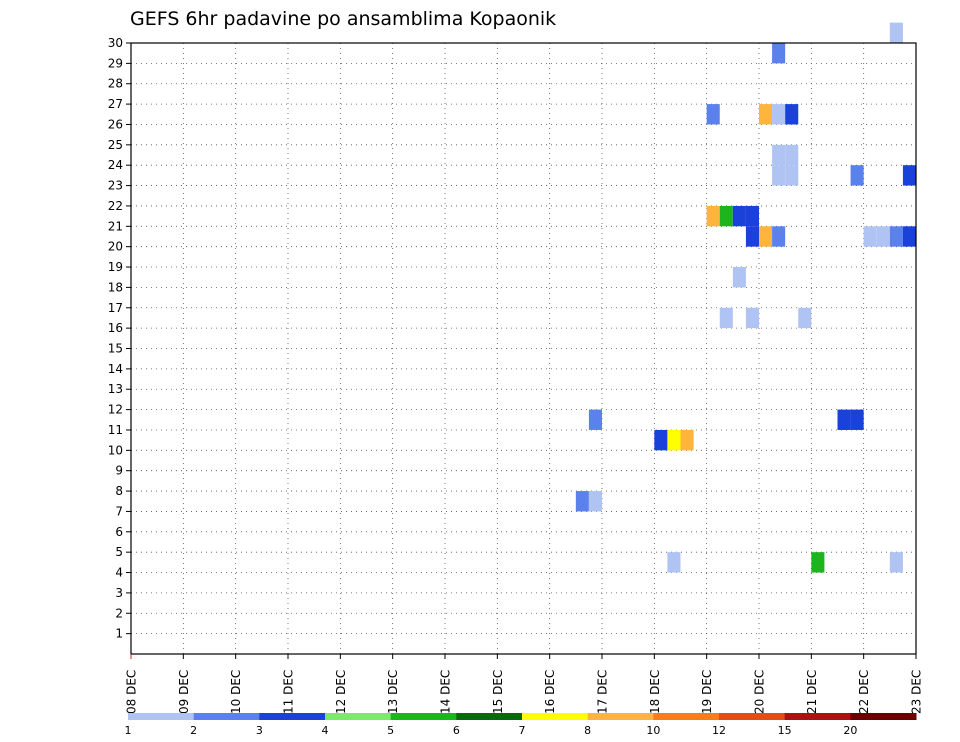  Describe the element at coordinates (115, 104) in the screenshot. I see `y-tick-label: 27` at that location.